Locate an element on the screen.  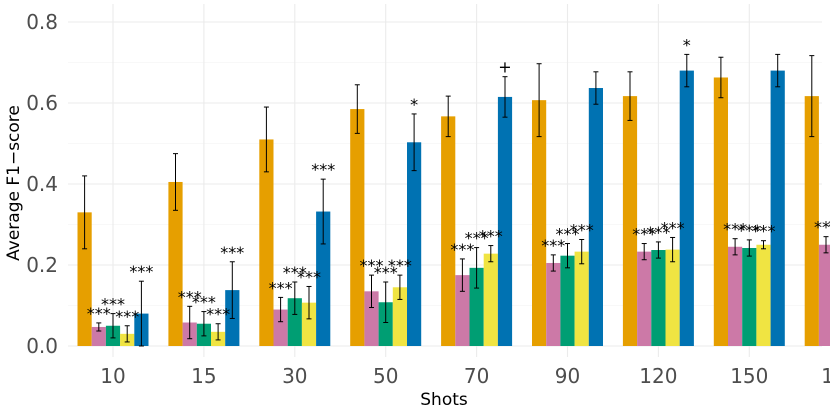
x-tick-label: 170 is located at coordinates (825, 376).